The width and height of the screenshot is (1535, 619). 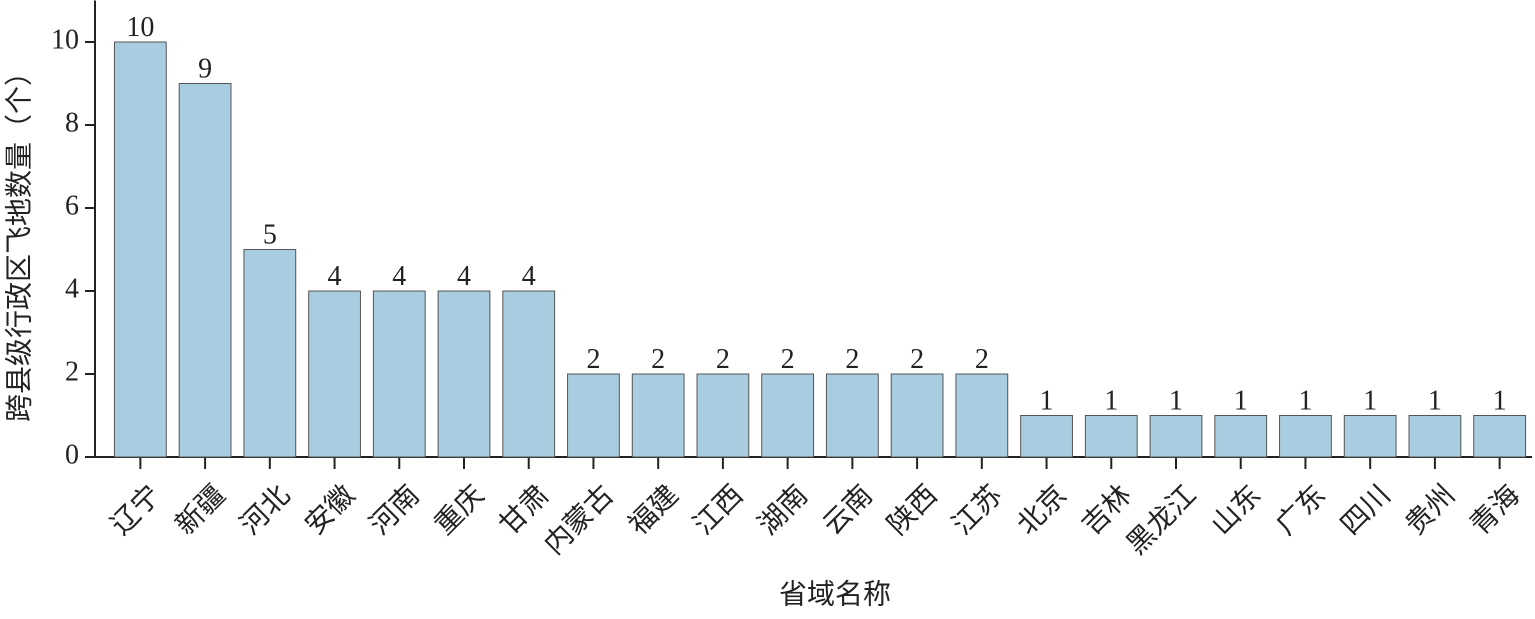 What do you see at coordinates (653, 510) in the screenshot?
I see `x-tick-label: 福建` at bounding box center [653, 510].